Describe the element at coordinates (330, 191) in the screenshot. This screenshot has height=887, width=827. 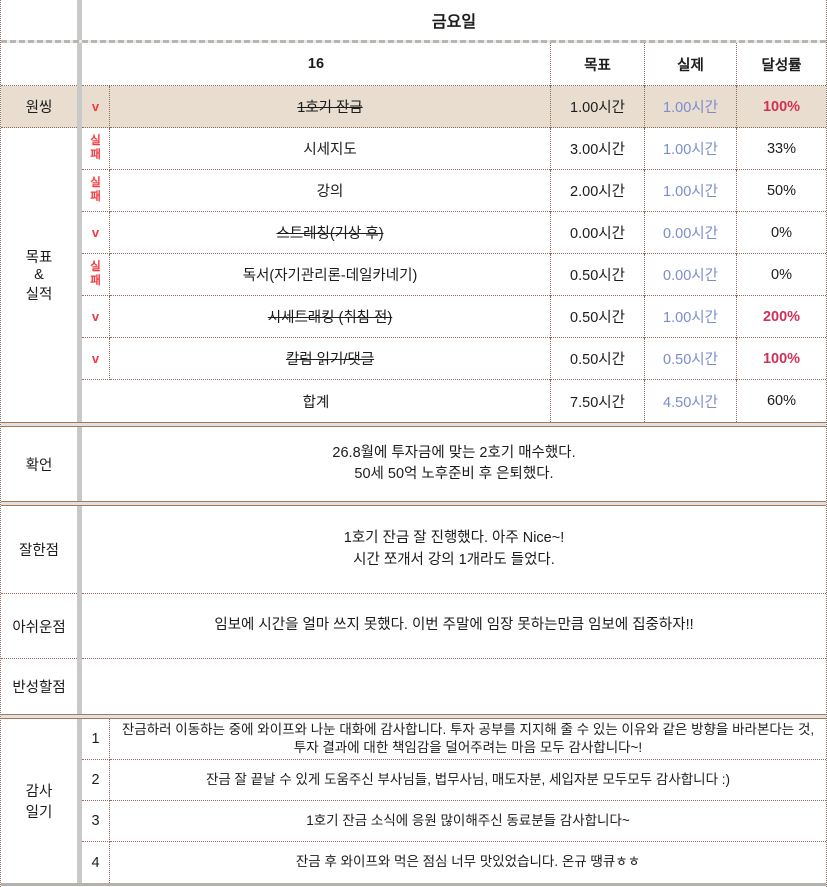
I see `task-name: 강의` at that location.